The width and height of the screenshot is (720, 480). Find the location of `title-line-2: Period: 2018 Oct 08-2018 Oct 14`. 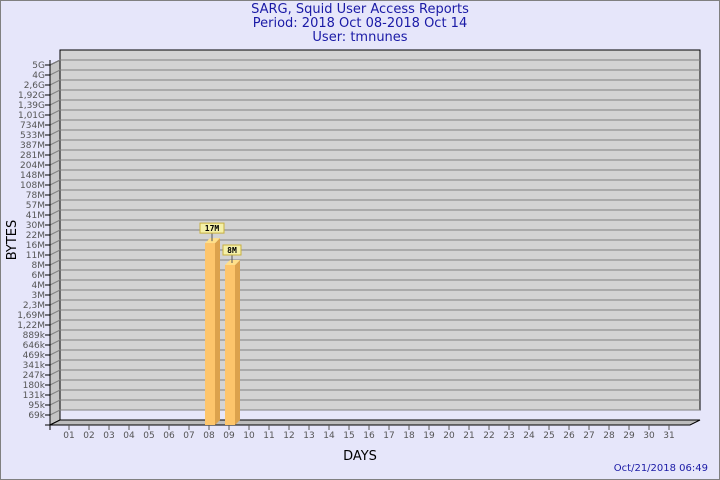

title-line-2: Period: 2018 Oct 08-2018 Oct 14 is located at coordinates (360, 23).